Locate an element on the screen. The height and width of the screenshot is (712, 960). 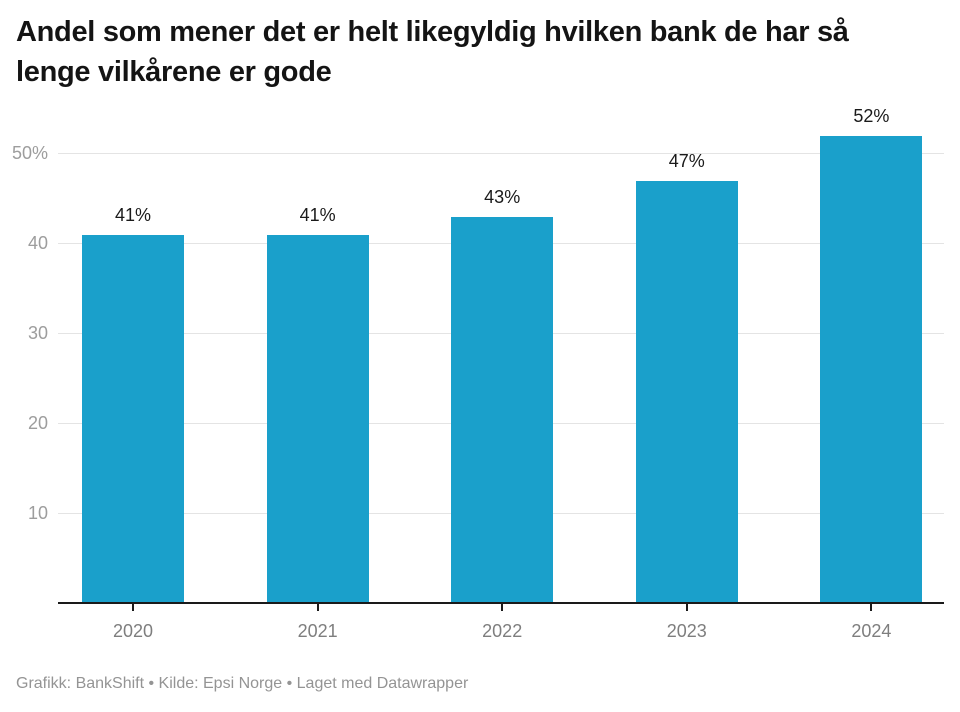
bar-value-label: 47% is located at coordinates (686, 161).